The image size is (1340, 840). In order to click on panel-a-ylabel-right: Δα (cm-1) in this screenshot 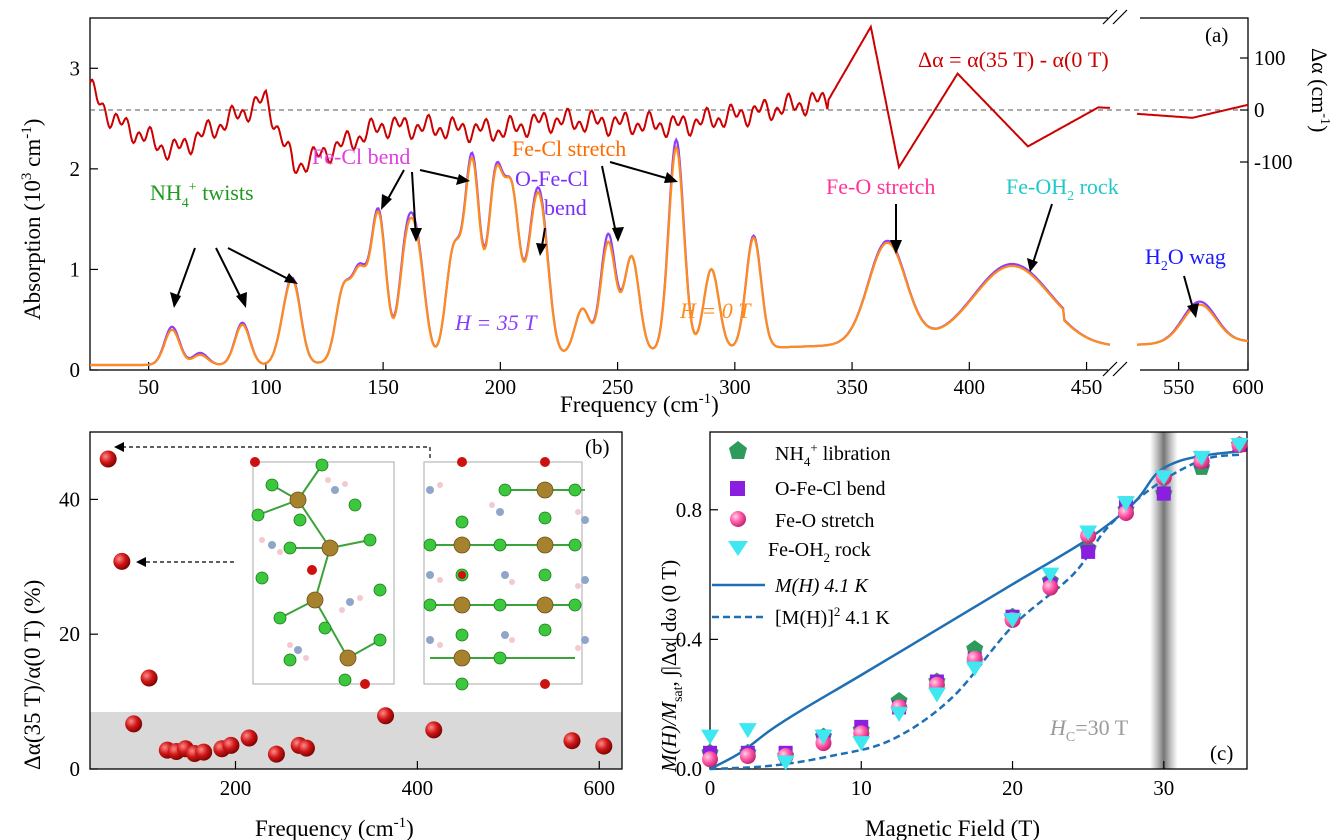, I will do `click(1319, 90)`.